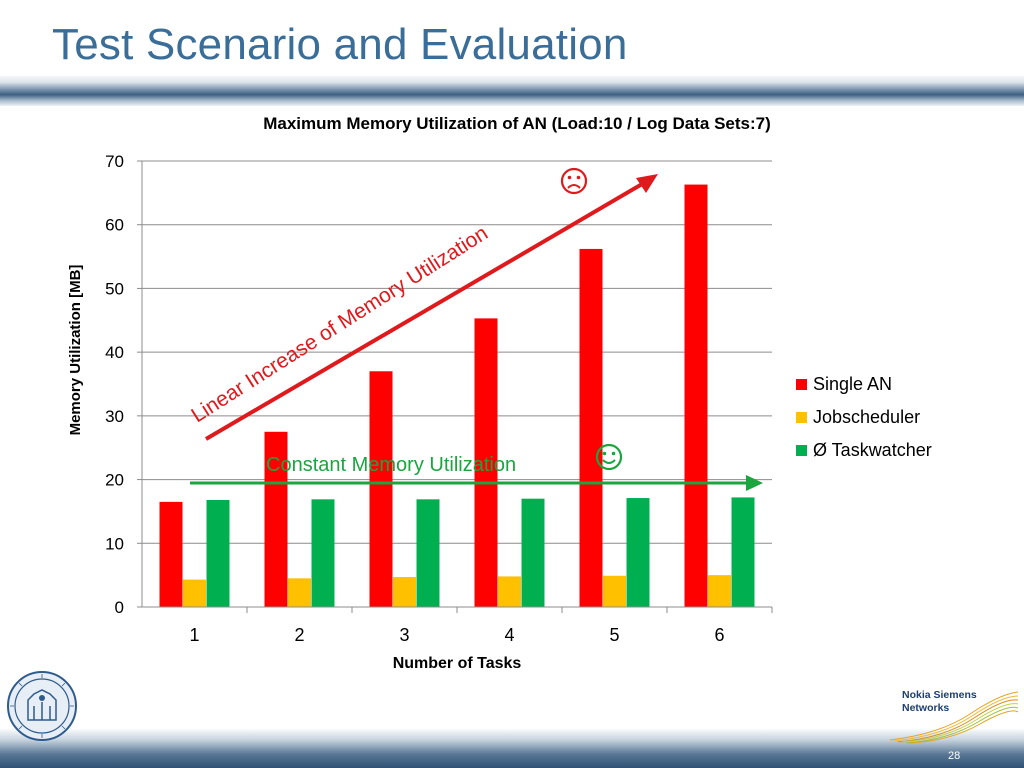 Image resolution: width=1024 pixels, height=768 pixels. I want to click on constant-utilization-label: Constant Memory Utilization, so click(391, 465).